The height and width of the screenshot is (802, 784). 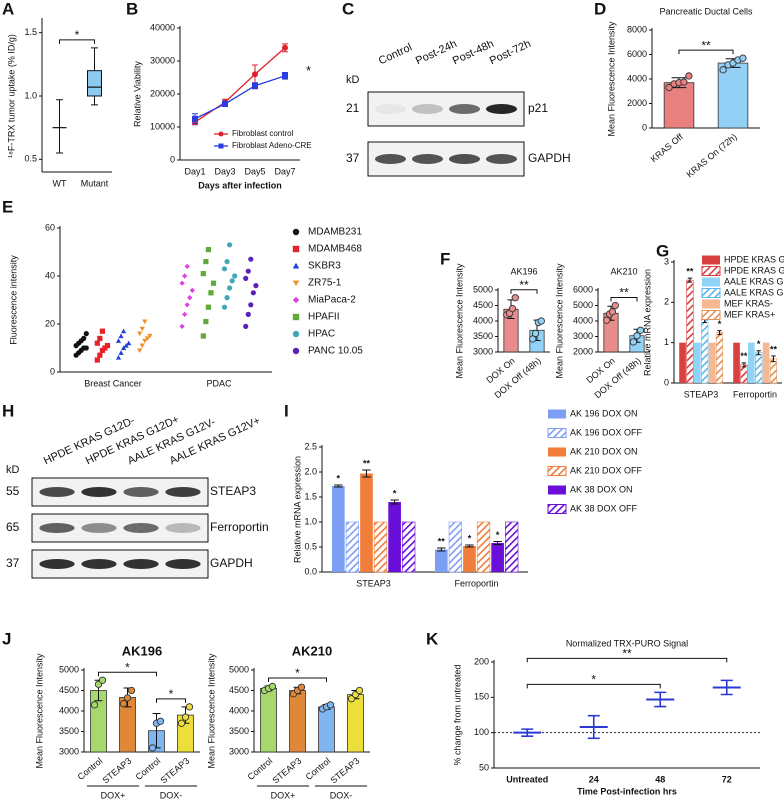 What do you see at coordinates (69, 710) in the screenshot?
I see `y-tick-label: 4000` at bounding box center [69, 710].